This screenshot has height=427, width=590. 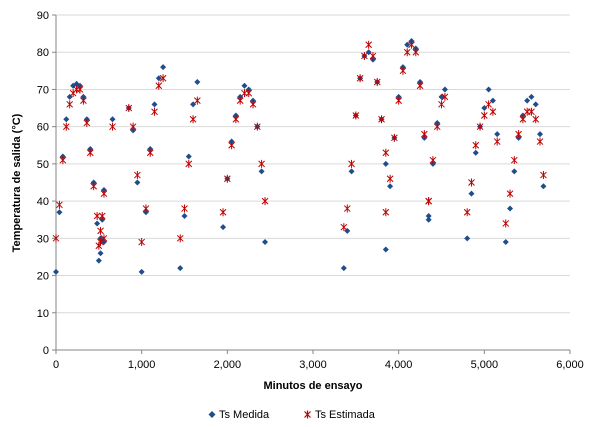 I want to click on x-tick-label: 3,000, so click(x=313, y=365).